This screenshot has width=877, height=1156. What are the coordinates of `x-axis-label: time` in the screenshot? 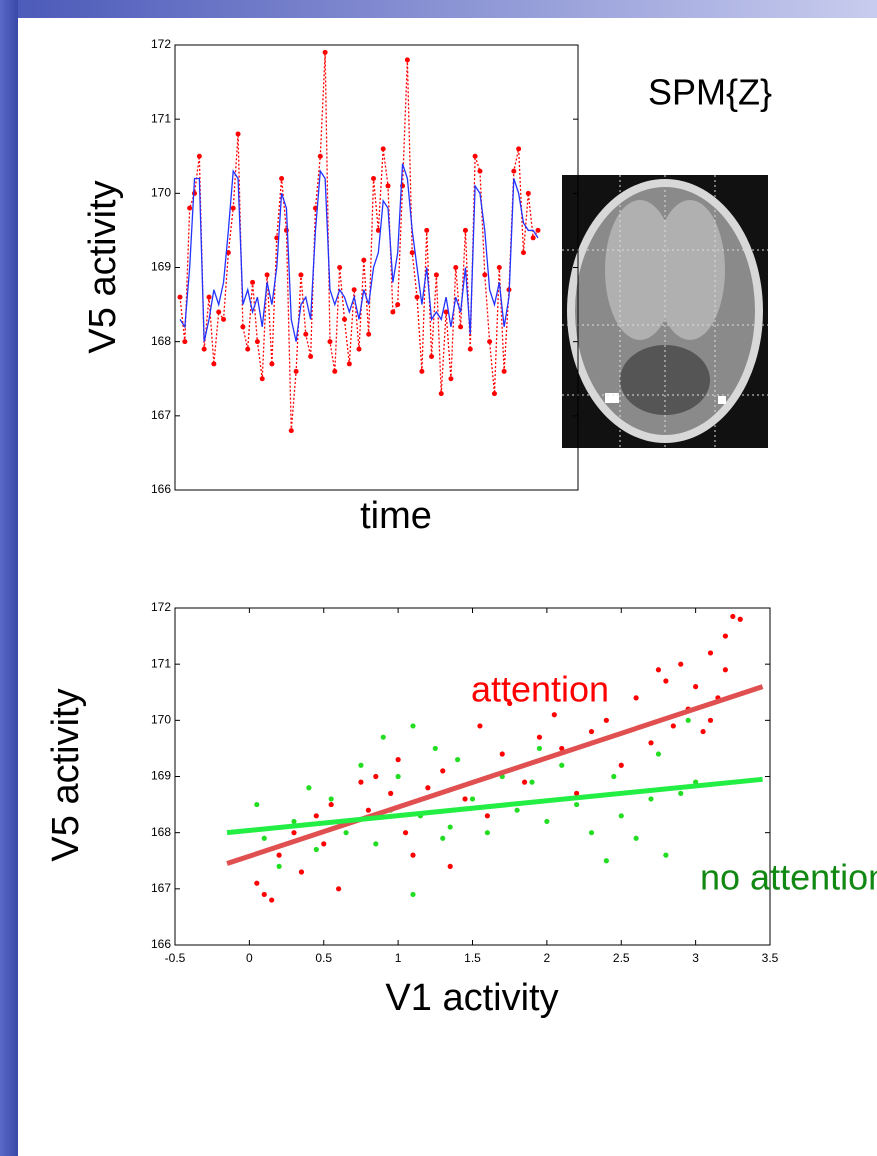 It's located at (396, 516).